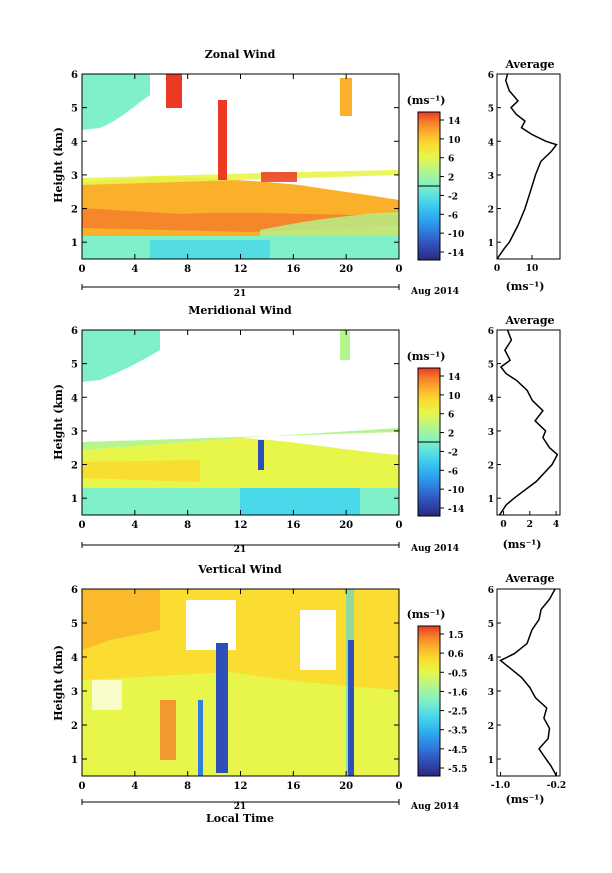  Describe the element at coordinates (451, 416) in the screenshot. I see `meridional-colorbar-tick-label: 6` at that location.